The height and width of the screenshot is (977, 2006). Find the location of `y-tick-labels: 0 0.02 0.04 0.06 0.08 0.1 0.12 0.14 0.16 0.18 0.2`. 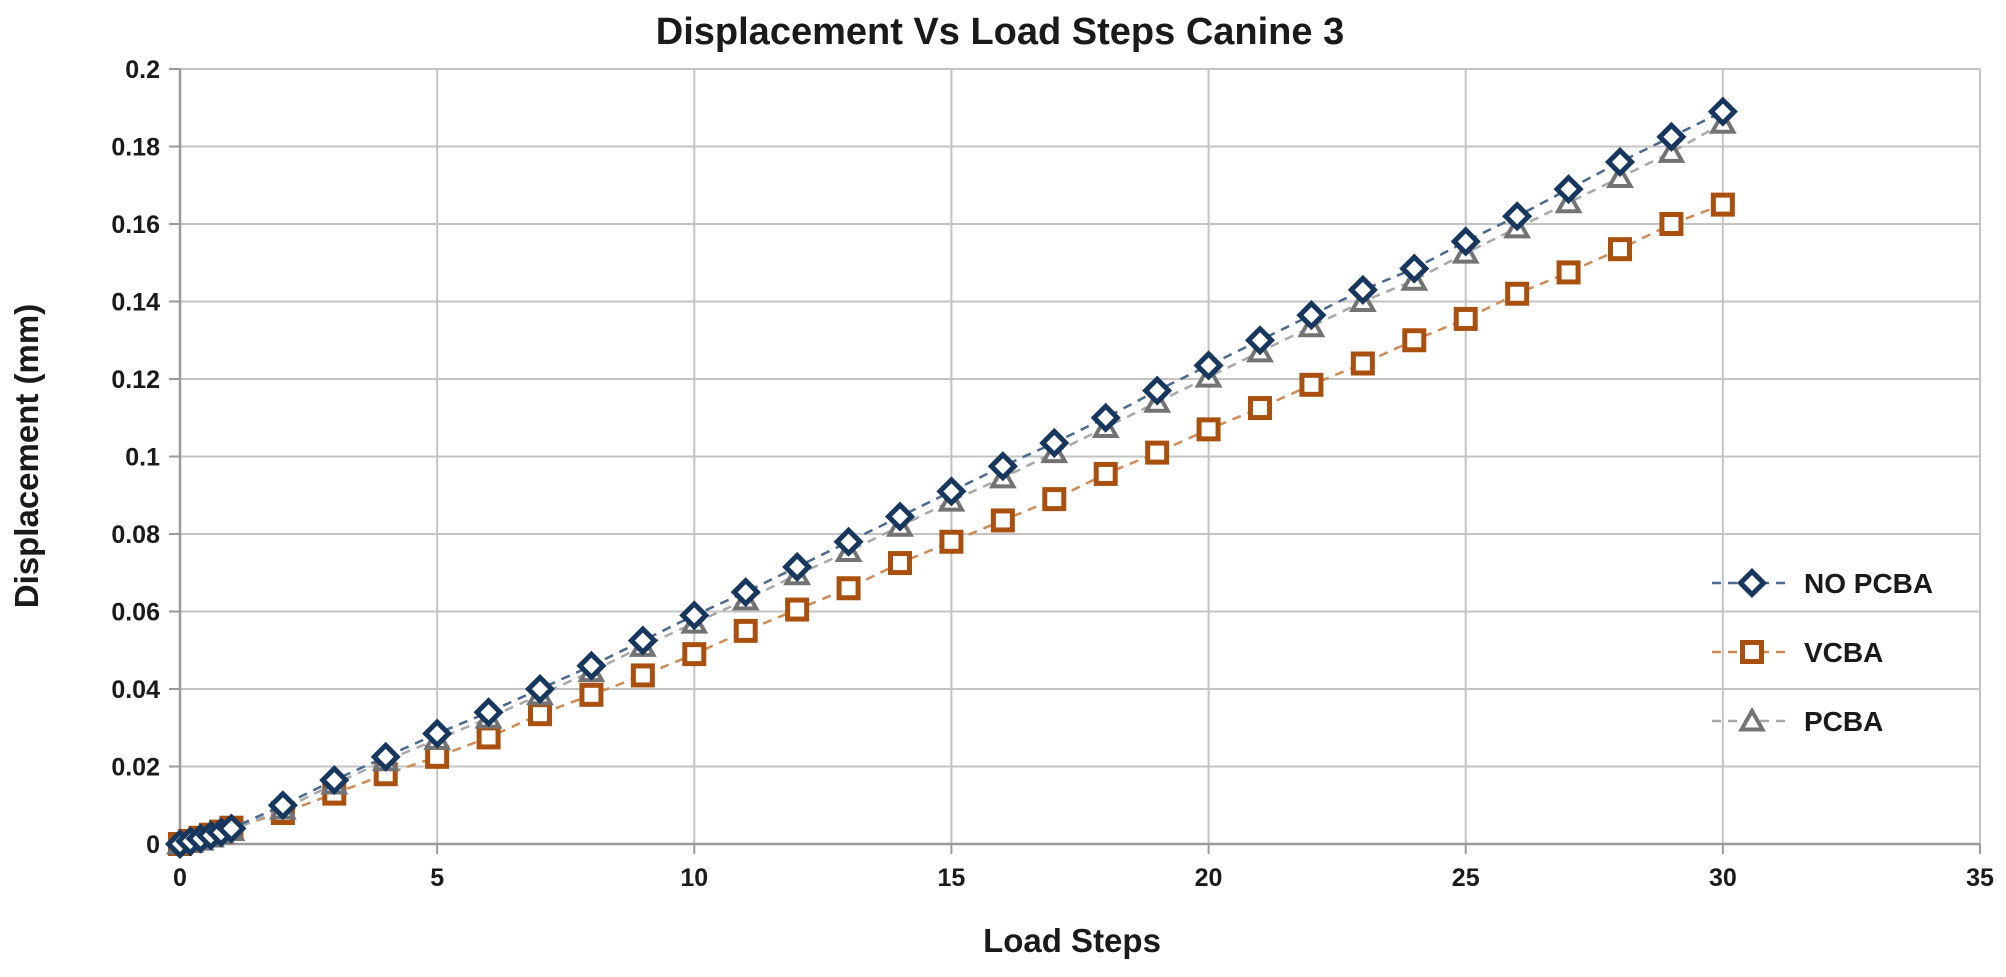

y-tick-labels: 0 0.02 0.04 0.06 0.08 0.1 0.12 0.14 0.16 0.18 0.2 is located at coordinates (135, 457).